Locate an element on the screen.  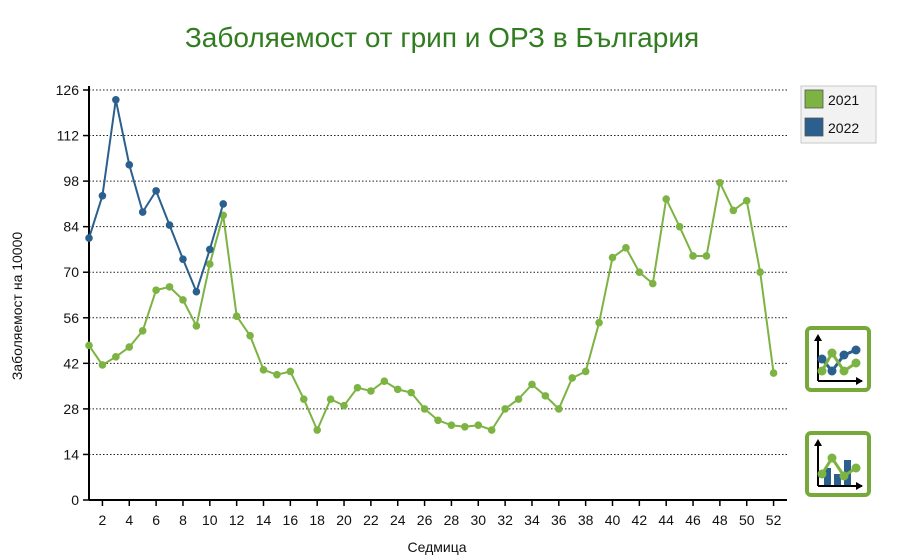
x-tick-label: 22 is located at coordinates (371, 520).